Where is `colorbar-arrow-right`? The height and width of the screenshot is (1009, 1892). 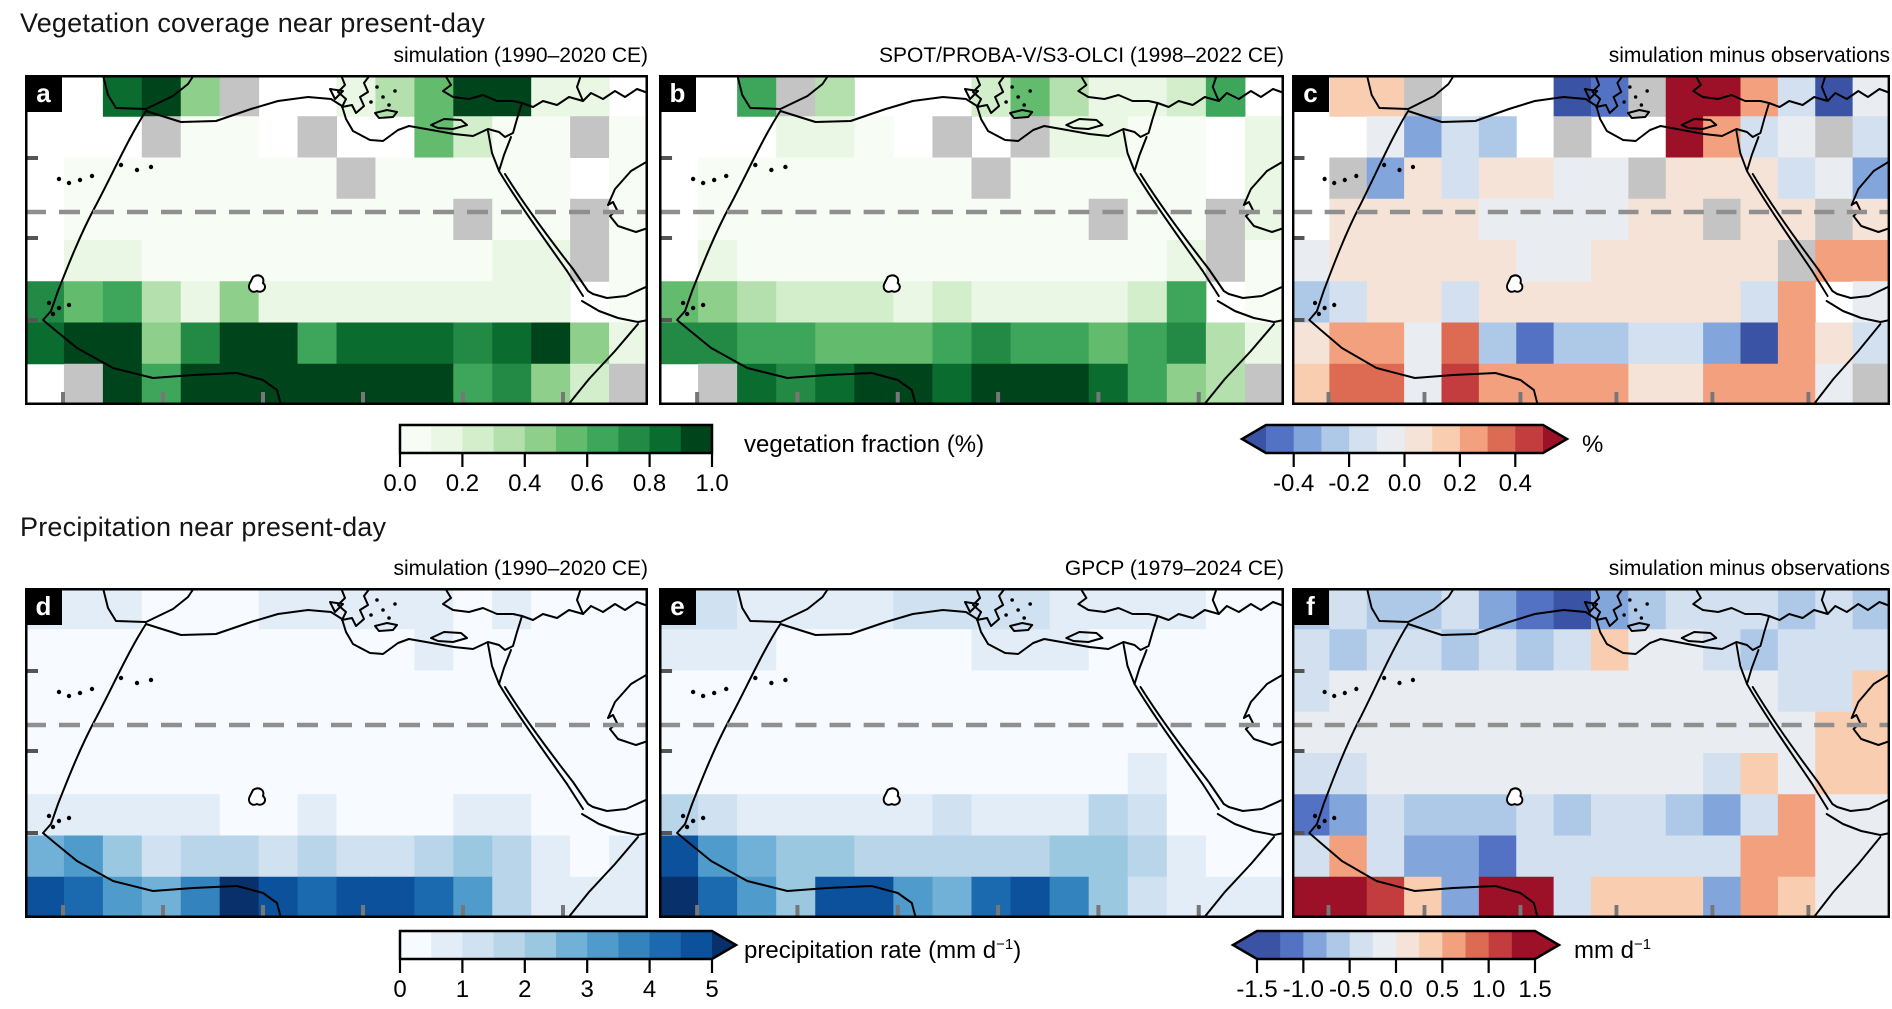
colorbar-arrow-right is located at coordinates (1555, 439).